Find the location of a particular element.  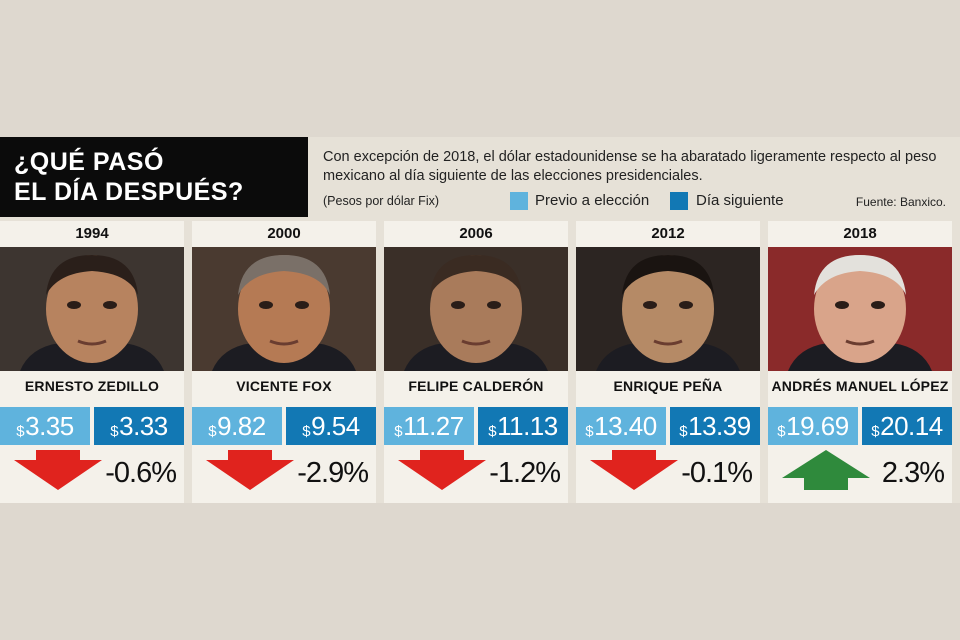

panel-2012: 2012 ENRIQUE PEÑA $13.40 $13.39 -0.1% is located at coordinates (668, 362).